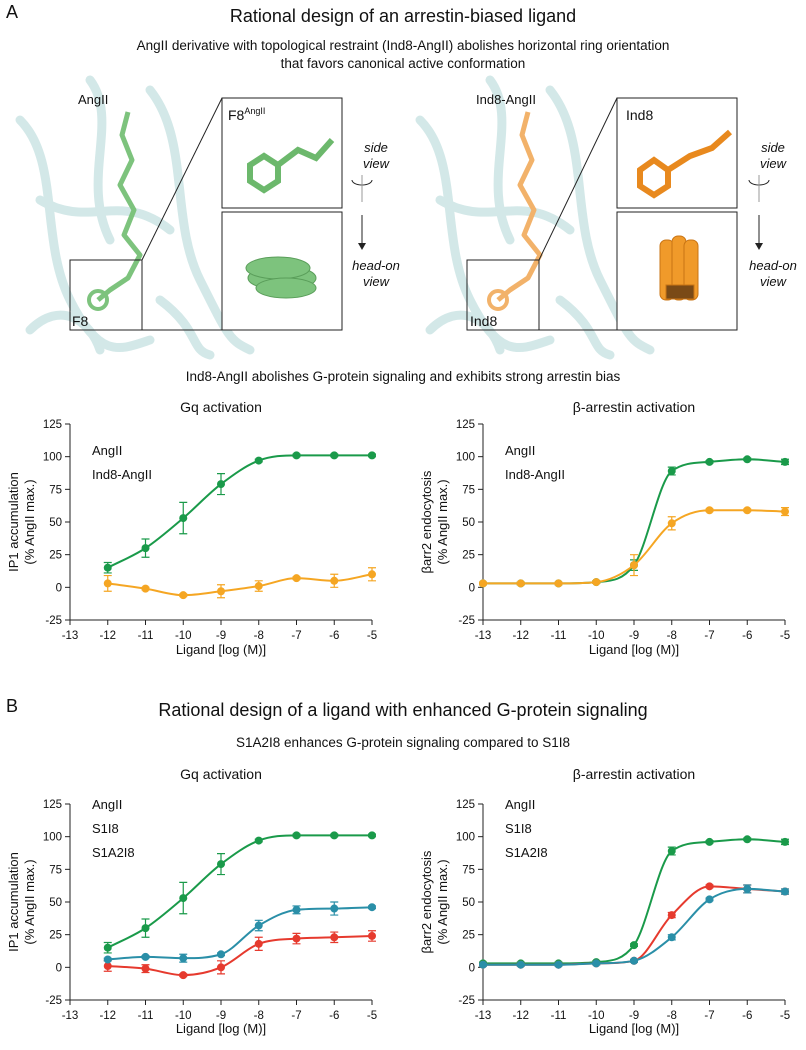 Image resolution: width=806 pixels, height=1050 pixels. Describe the element at coordinates (506, 99) in the screenshot. I see `ligand-label: Ind8-AngII` at that location.